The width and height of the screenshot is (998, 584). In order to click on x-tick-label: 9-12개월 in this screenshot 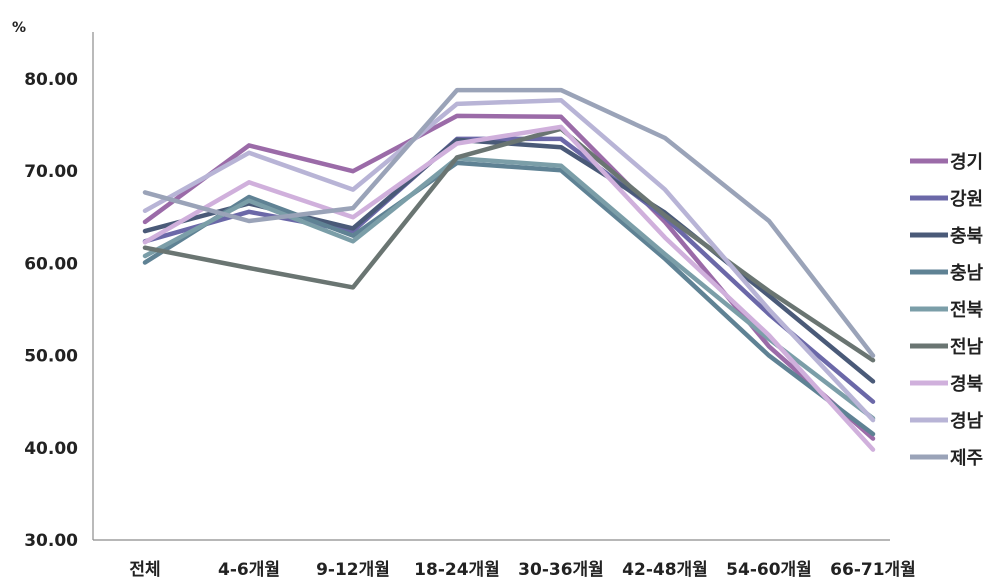, I will do `click(353, 570)`.